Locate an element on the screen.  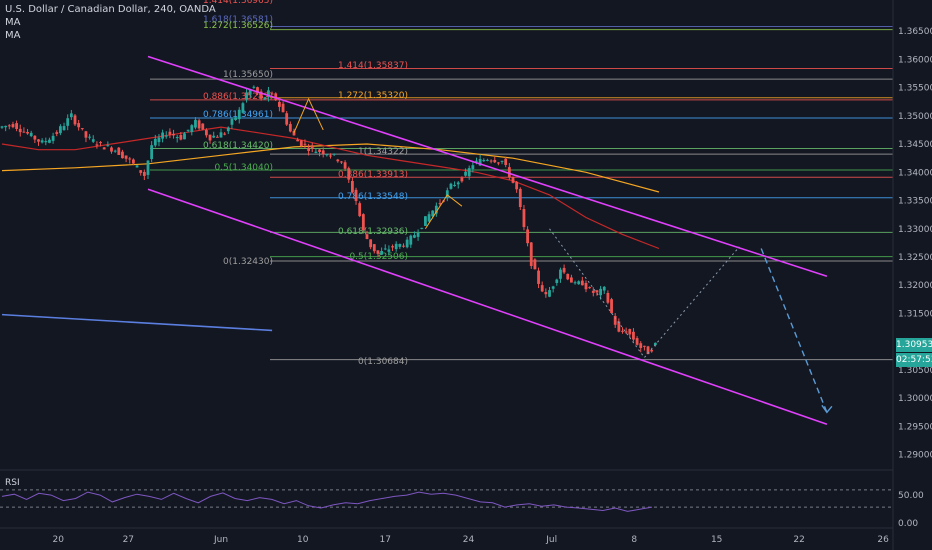
price-tick-label: 1.31500 is located at coordinates (915, 314).